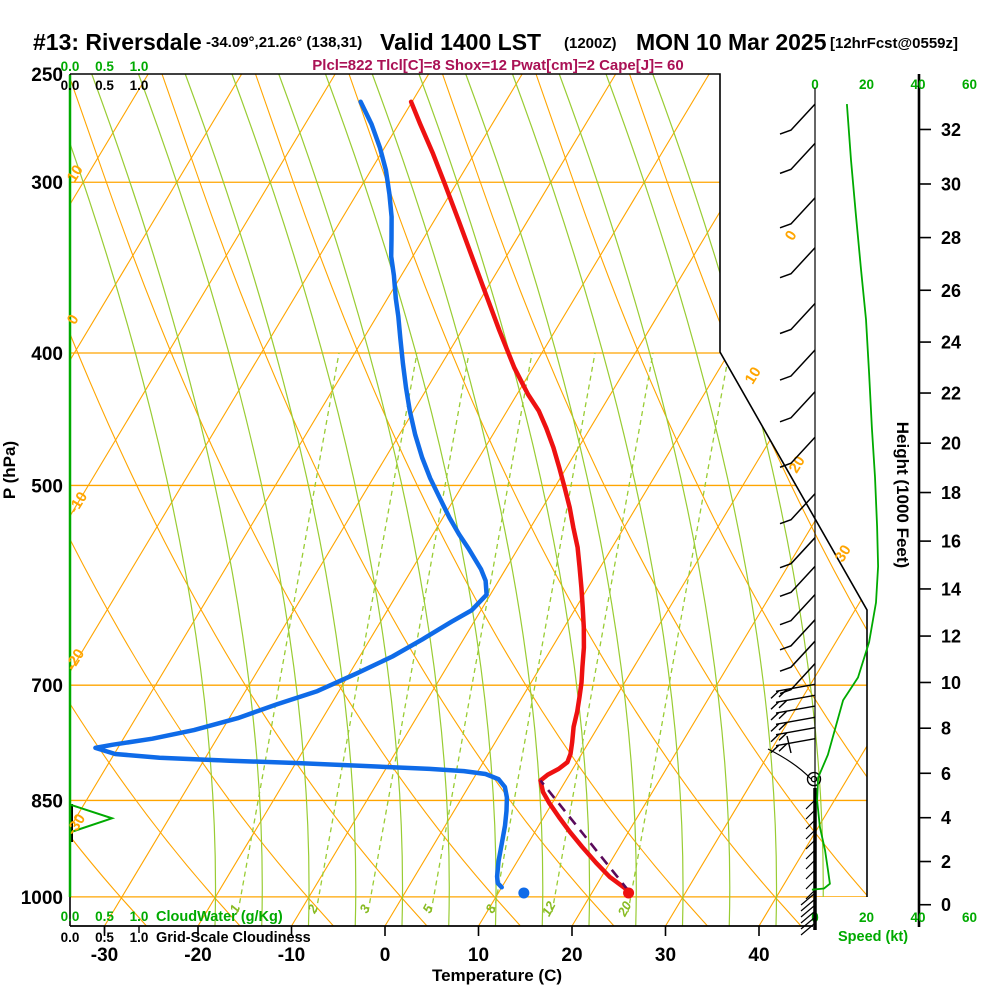 The height and width of the screenshot is (1000, 1000). I want to click on isotherm-value-label: 0, so click(791, 236).